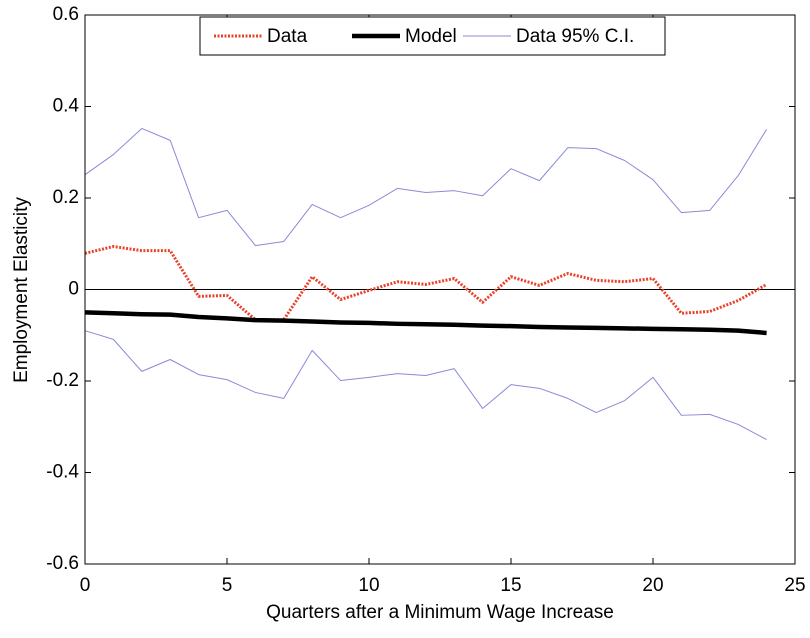  I want to click on legend-box, so click(432, 36).